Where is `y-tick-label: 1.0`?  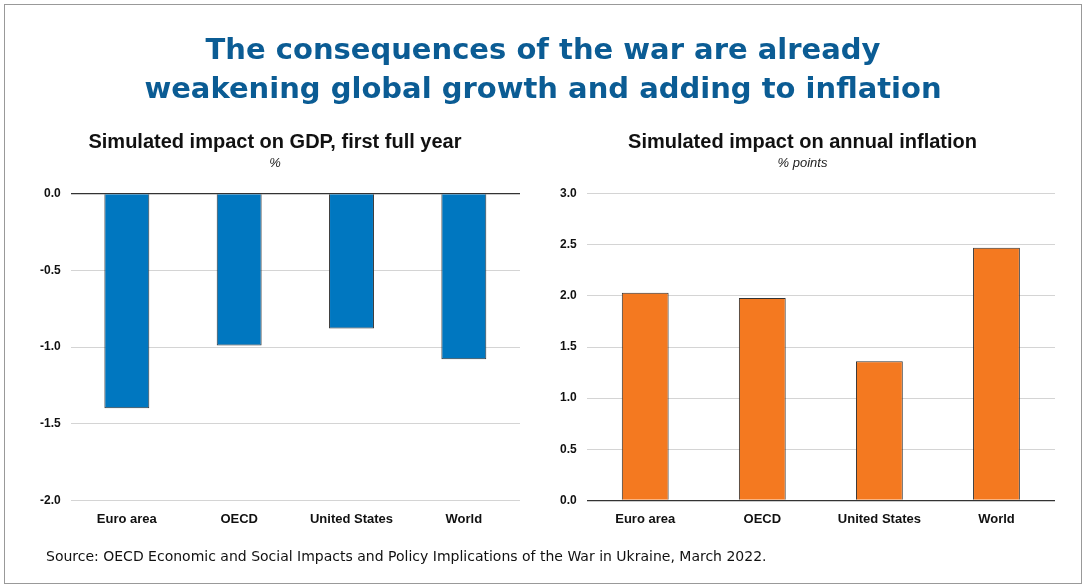
y-tick-label: 1.0 is located at coordinates (568, 397).